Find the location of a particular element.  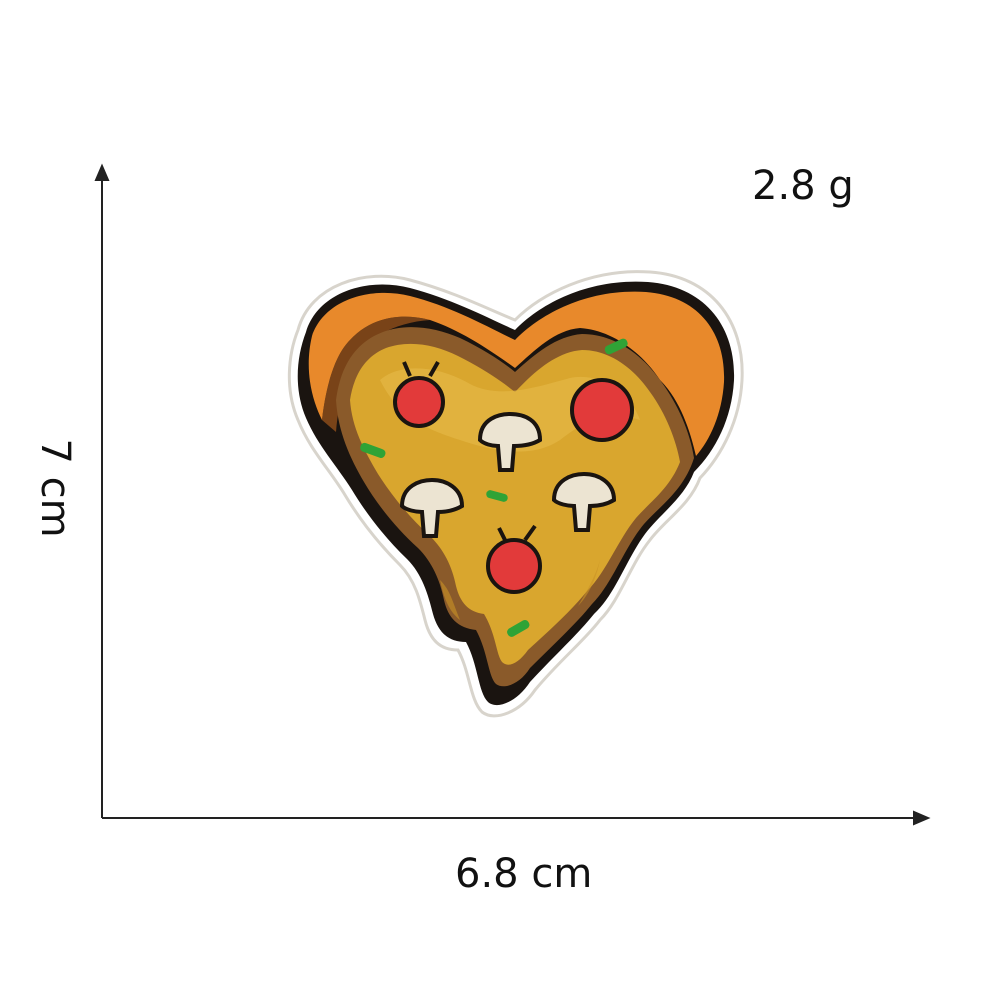

cheese-drips is located at coordinates (520, 590).